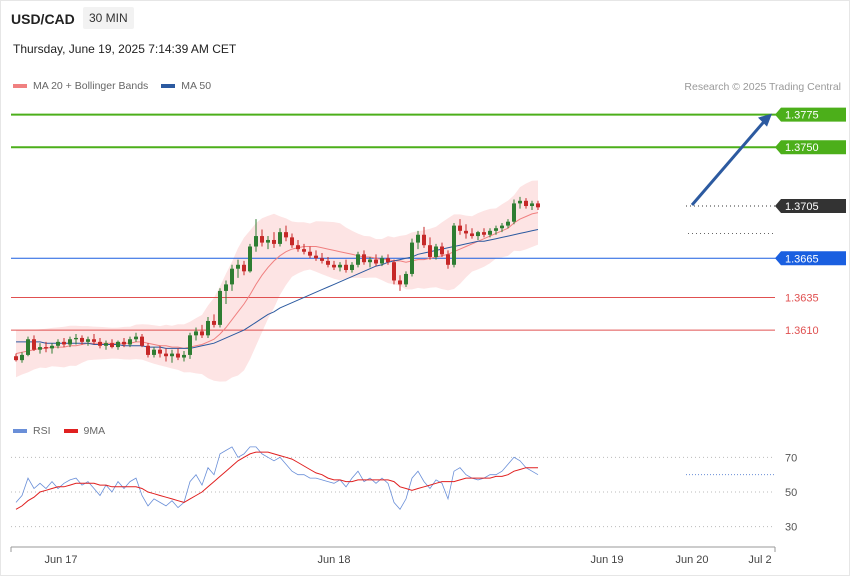 The height and width of the screenshot is (576, 850). What do you see at coordinates (802, 116) in the screenshot?
I see `level-label: 1.3775` at bounding box center [802, 116].